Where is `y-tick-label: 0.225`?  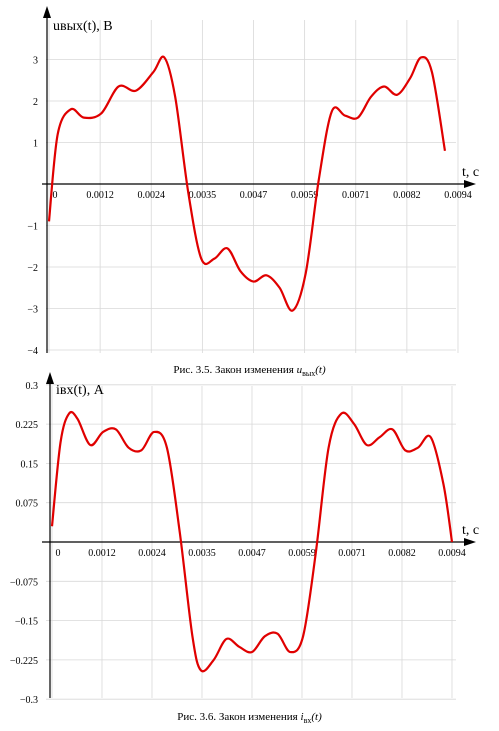 y-tick-label: 0.225 is located at coordinates (27, 425).